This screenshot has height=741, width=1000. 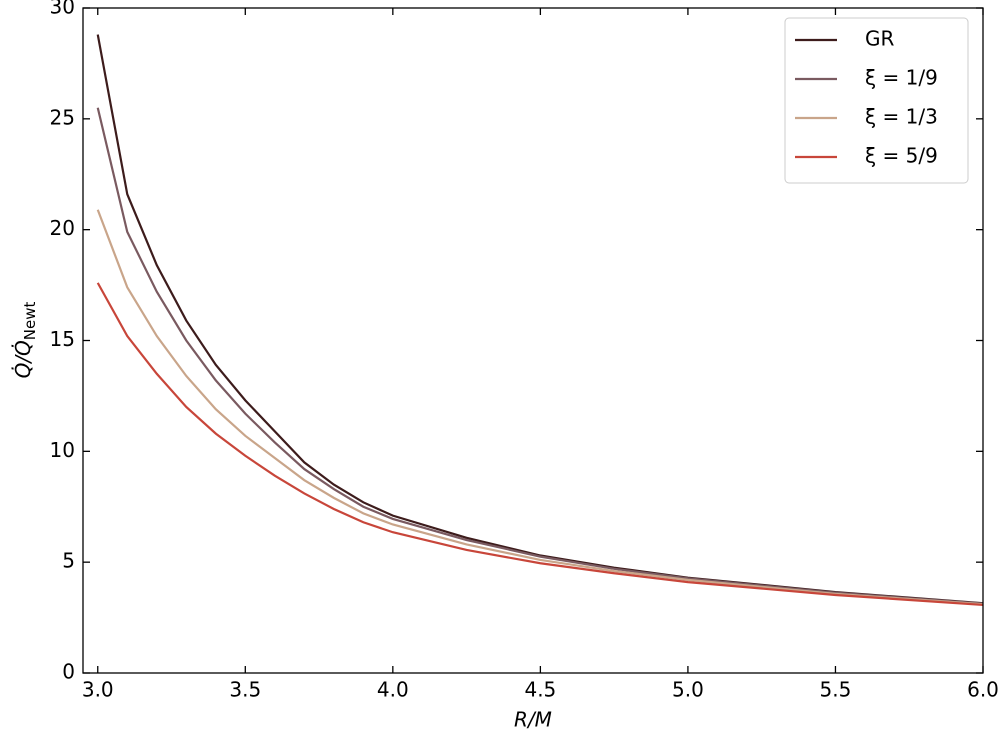 I want to click on legend-box, so click(x=876, y=100).